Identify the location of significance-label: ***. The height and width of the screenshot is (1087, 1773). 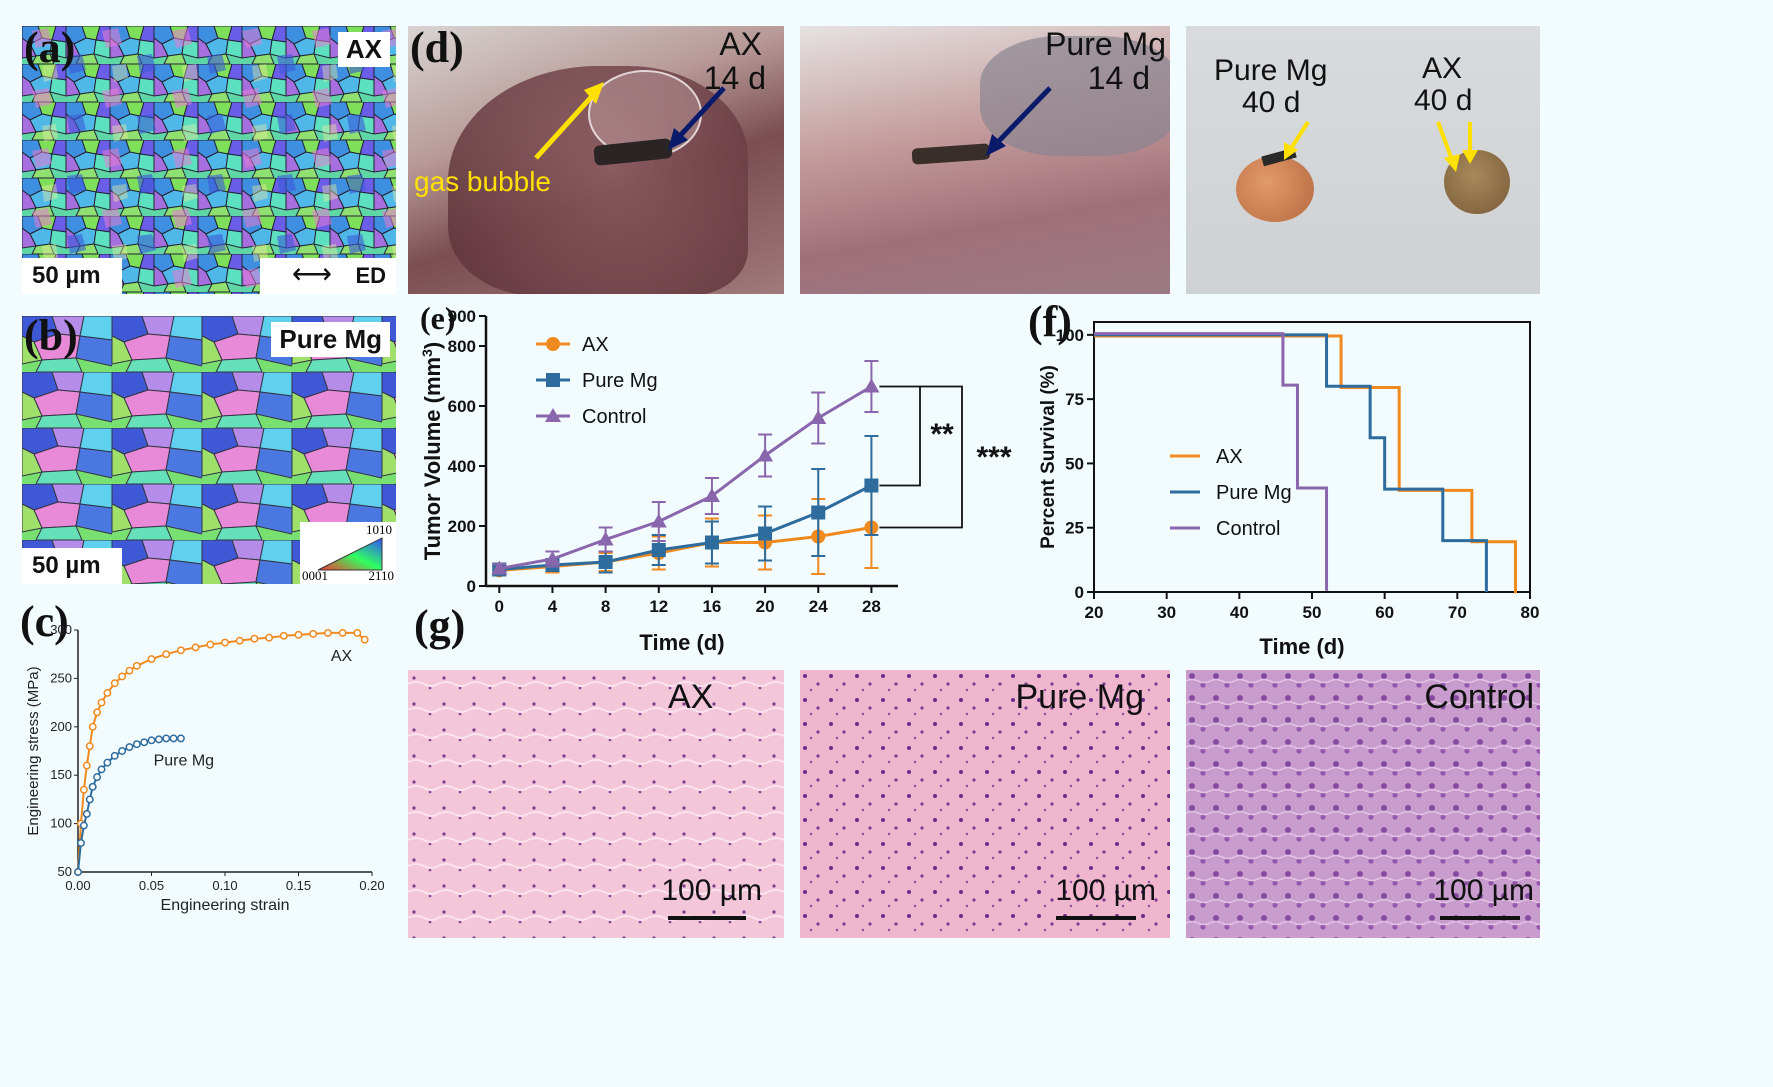
(993, 457).